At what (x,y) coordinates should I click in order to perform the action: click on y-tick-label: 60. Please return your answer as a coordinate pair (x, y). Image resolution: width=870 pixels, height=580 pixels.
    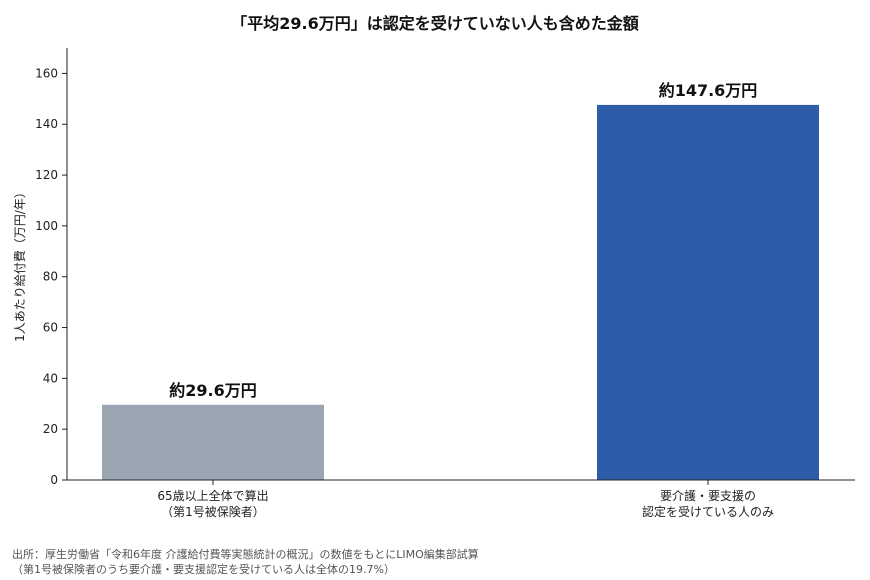
    Looking at the image, I should click on (50, 328).